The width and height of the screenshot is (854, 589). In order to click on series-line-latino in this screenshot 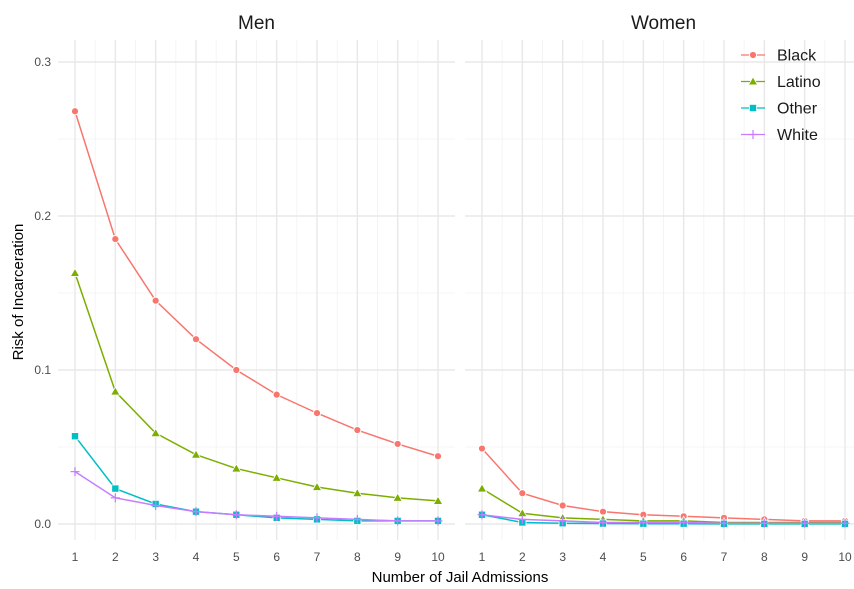, I will do `click(663, 505)`.